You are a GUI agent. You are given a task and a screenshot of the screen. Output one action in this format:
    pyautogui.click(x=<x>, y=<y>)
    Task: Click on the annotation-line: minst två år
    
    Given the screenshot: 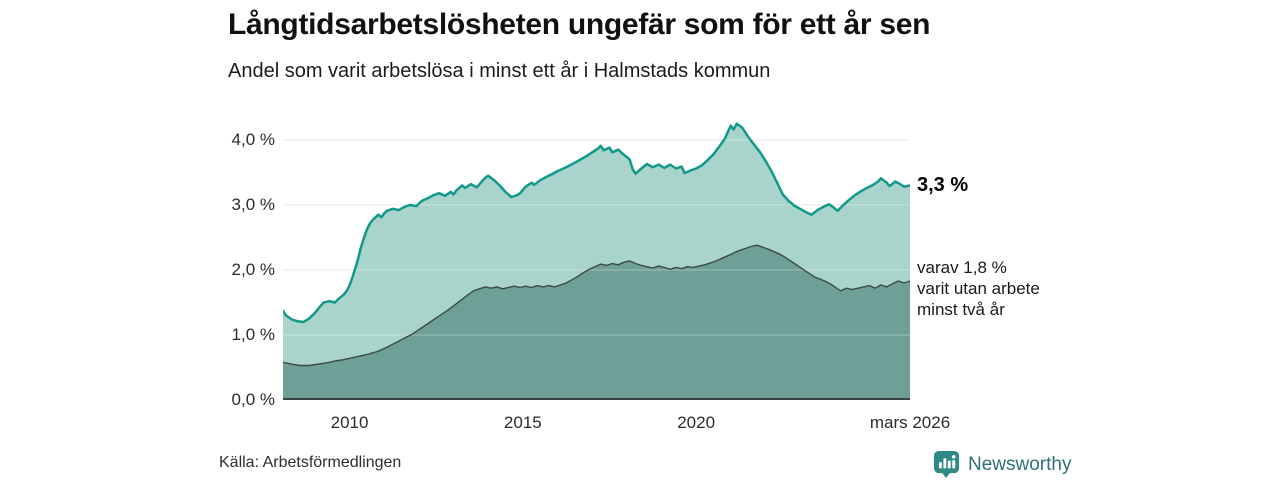 What is the action you would take?
    pyautogui.click(x=961, y=309)
    